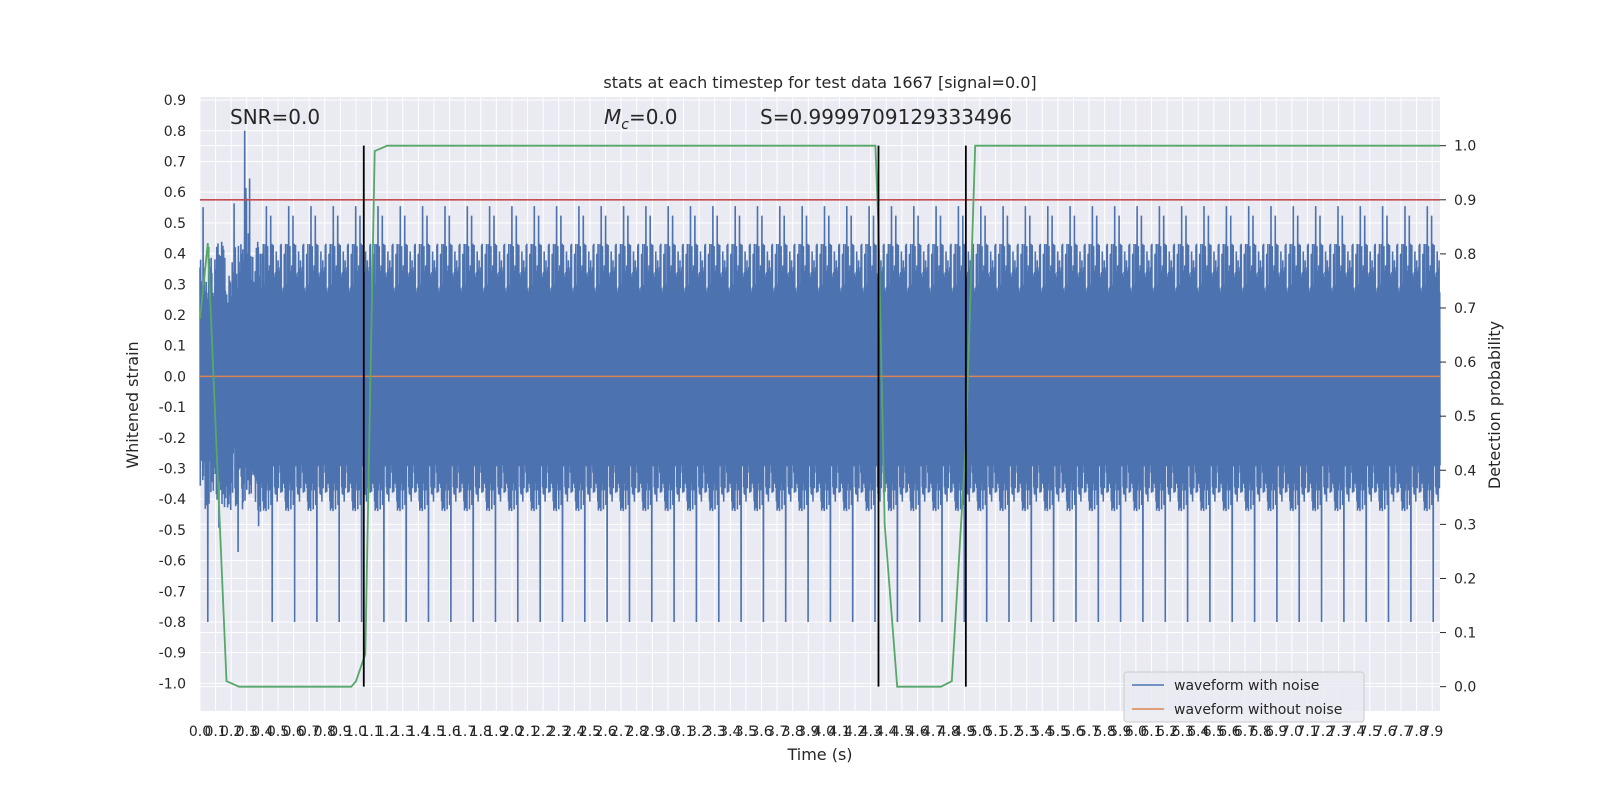 This screenshot has height=804, width=1600. I want to click on y-tick-label: 0.7, so click(175, 162).